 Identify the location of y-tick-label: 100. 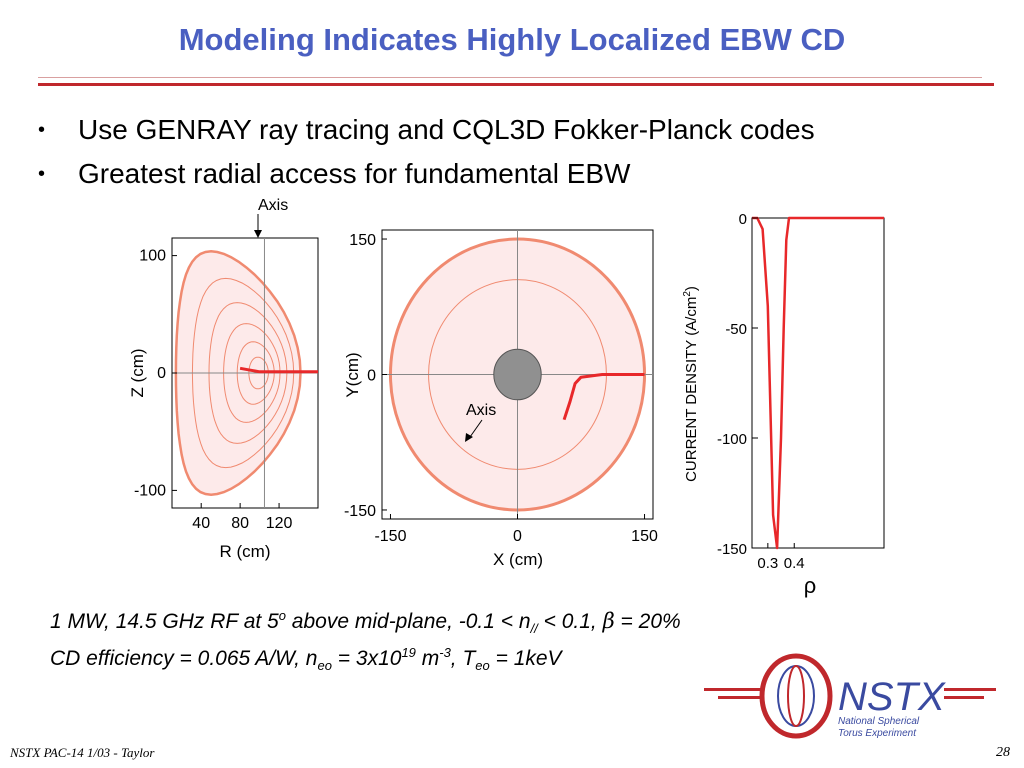
(152, 256).